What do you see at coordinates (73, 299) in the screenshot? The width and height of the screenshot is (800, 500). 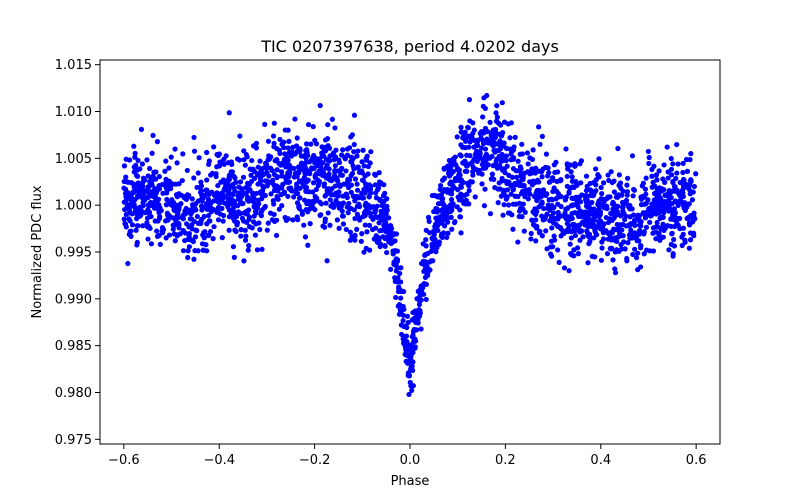 I see `y-tick-label: 0.990` at bounding box center [73, 299].